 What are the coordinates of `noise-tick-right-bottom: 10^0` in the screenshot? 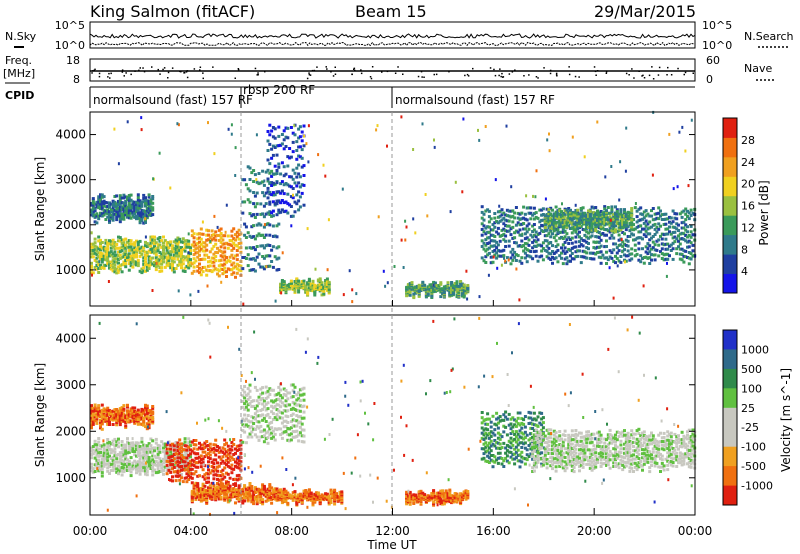 It's located at (717, 45).